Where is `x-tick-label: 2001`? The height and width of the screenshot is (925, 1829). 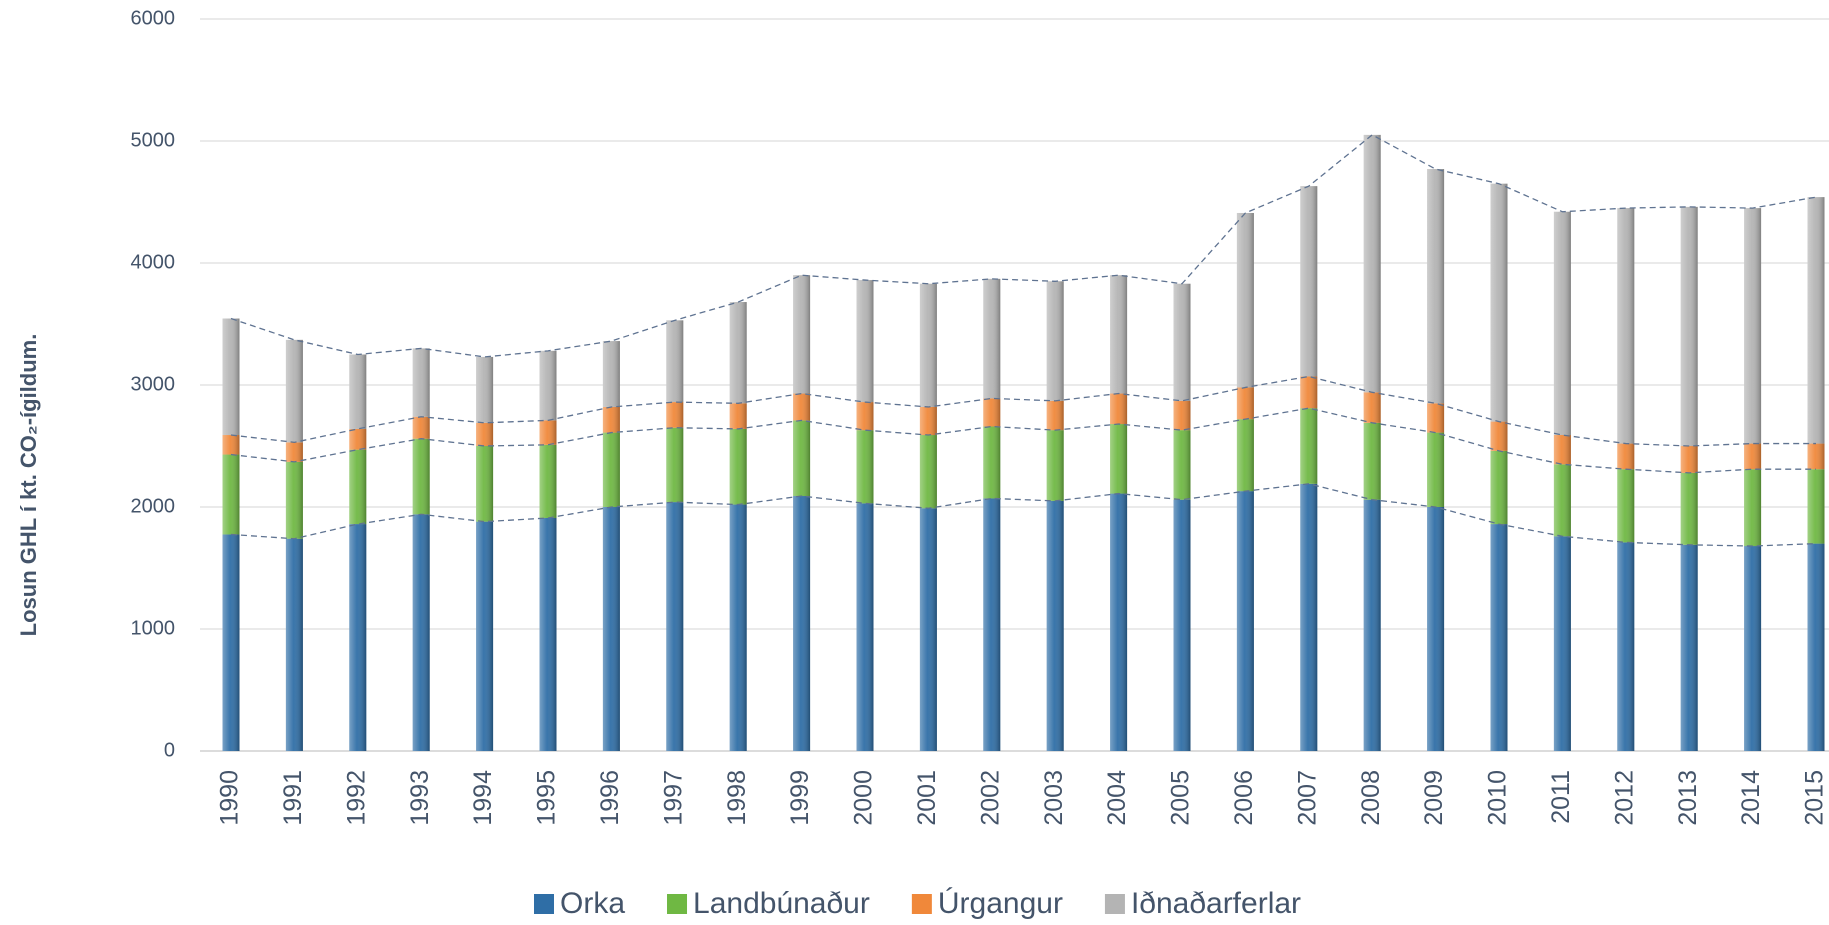 x-tick-label: 2001 is located at coordinates (927, 798).